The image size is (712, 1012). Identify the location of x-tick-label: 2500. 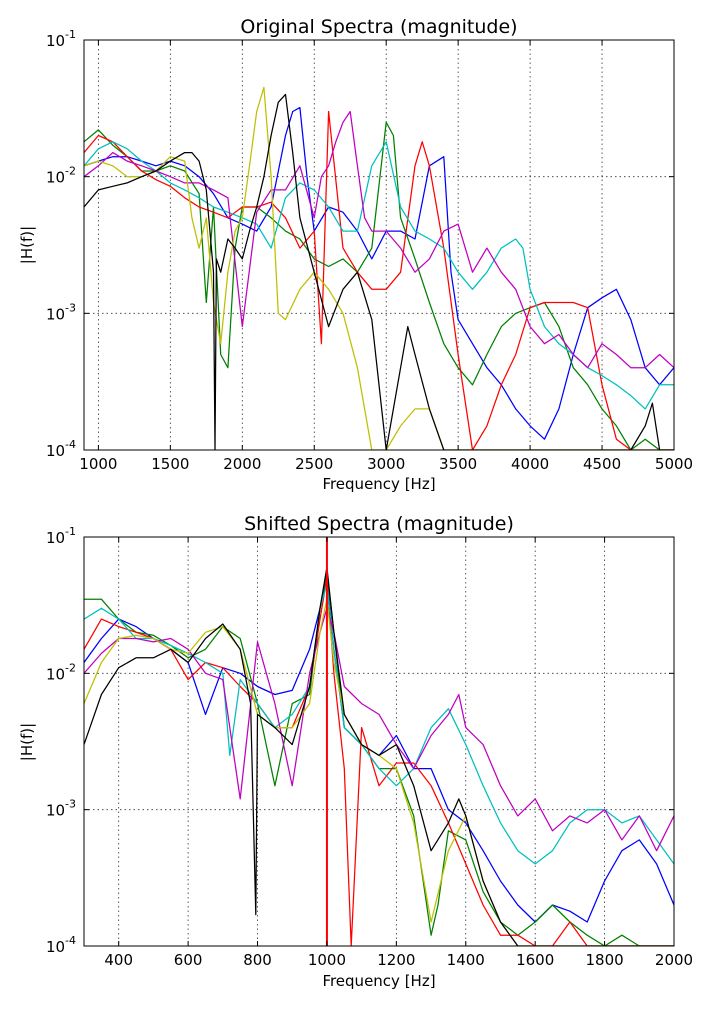
(314, 464).